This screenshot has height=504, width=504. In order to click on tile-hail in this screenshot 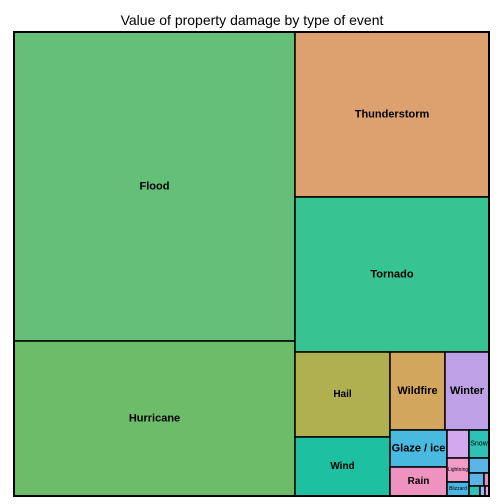, I will do `click(342, 394)`.